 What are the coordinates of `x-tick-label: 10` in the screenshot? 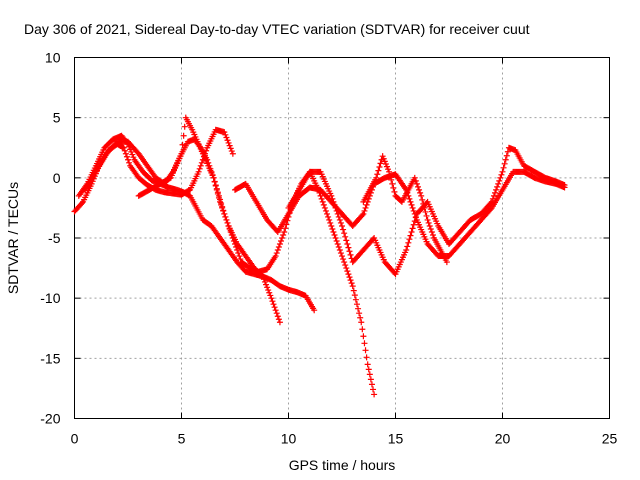 It's located at (289, 439).